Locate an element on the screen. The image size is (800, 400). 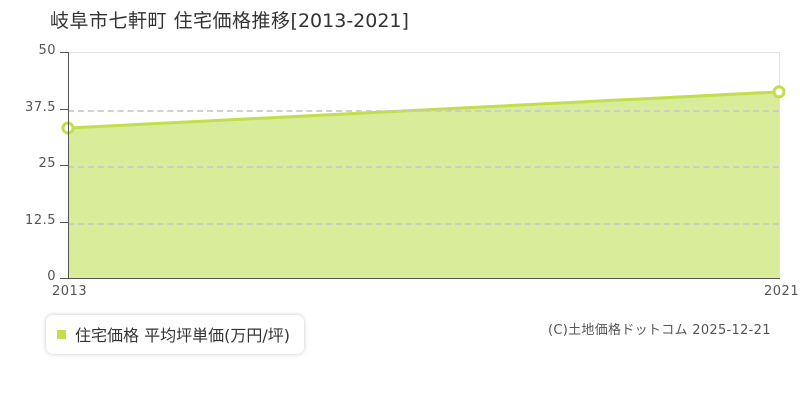
chart-title-range: [2013-2021] is located at coordinates (349, 21).